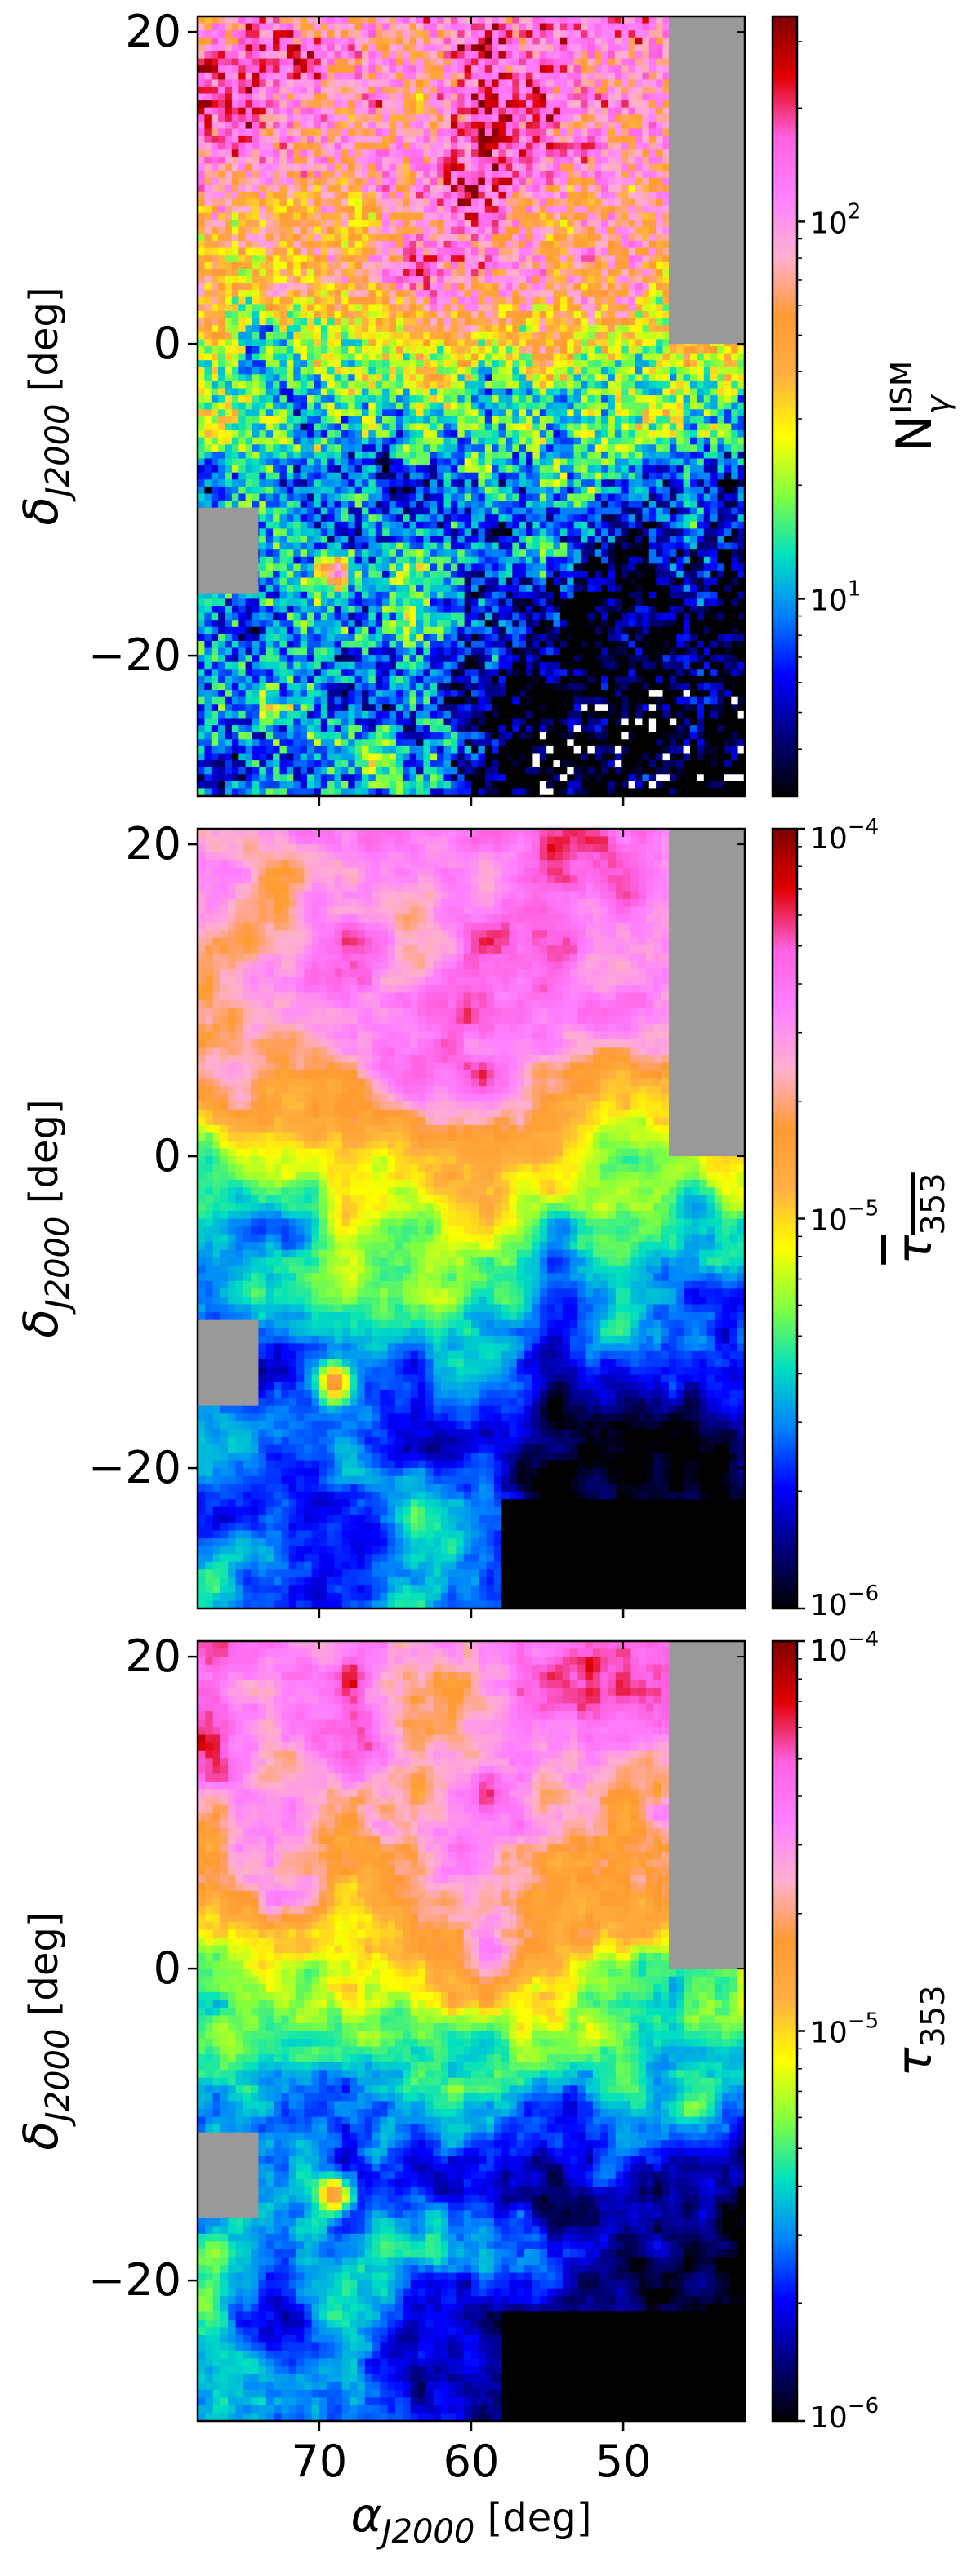 This screenshot has width=980, height=2576. Describe the element at coordinates (470, 2519) in the screenshot. I see `x-axis-label: αJ2000 [deg]` at that location.